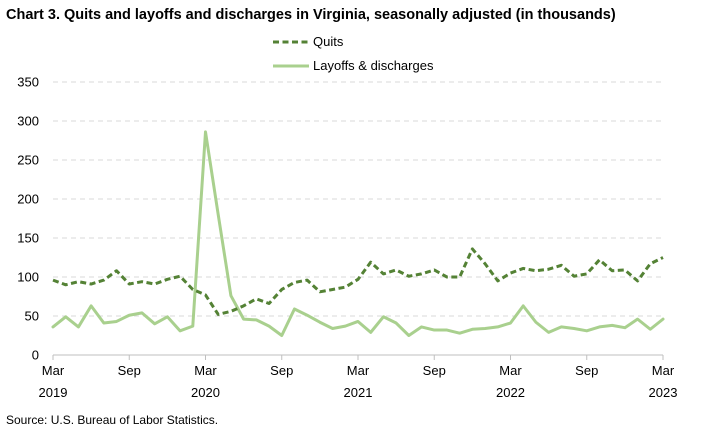 This screenshot has height=432, width=703. What do you see at coordinates (205, 392) in the screenshot?
I see `x-tick-label-year: 2020` at bounding box center [205, 392].